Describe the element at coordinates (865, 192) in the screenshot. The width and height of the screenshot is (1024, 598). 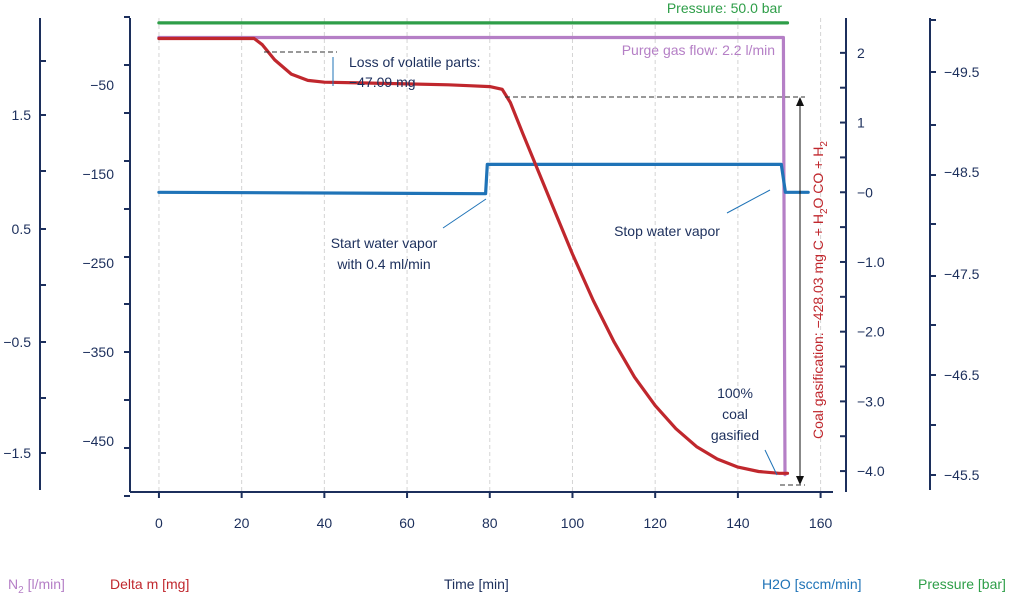
I see `h2o-tick-label-2: −0` at that location.